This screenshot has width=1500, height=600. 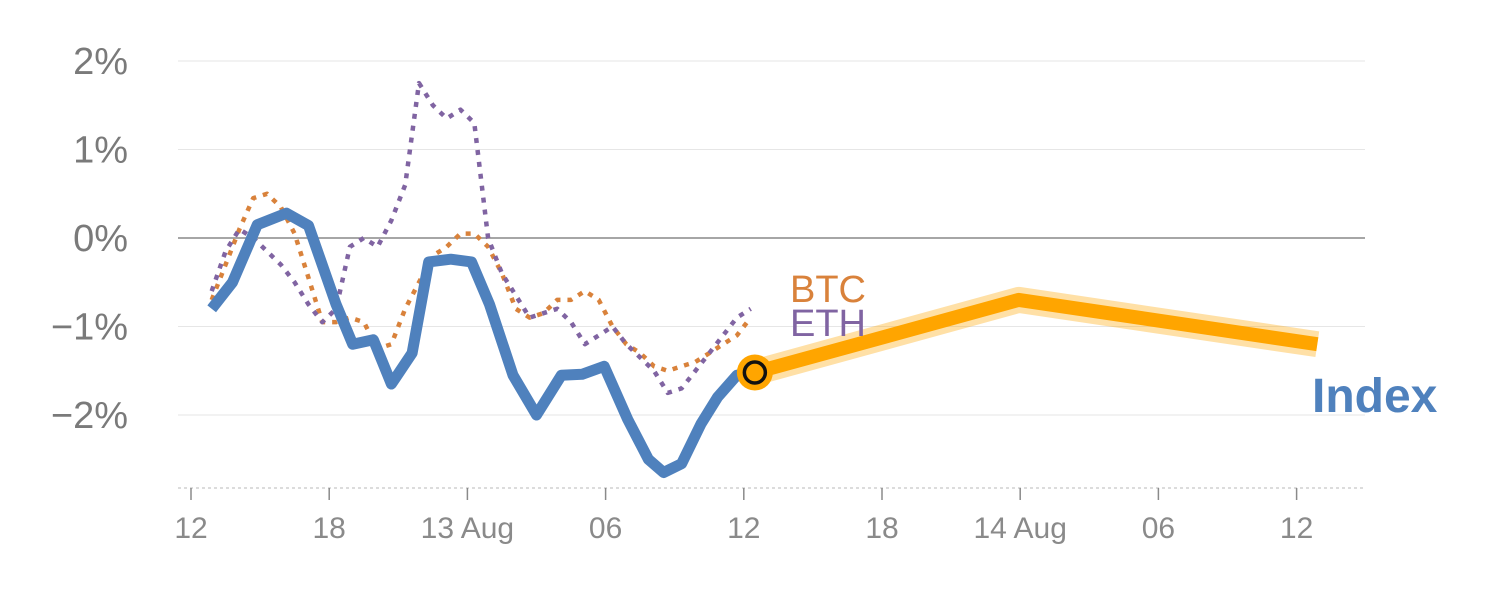 What do you see at coordinates (828, 290) in the screenshot?
I see `btc-series-label: BTC` at bounding box center [828, 290].